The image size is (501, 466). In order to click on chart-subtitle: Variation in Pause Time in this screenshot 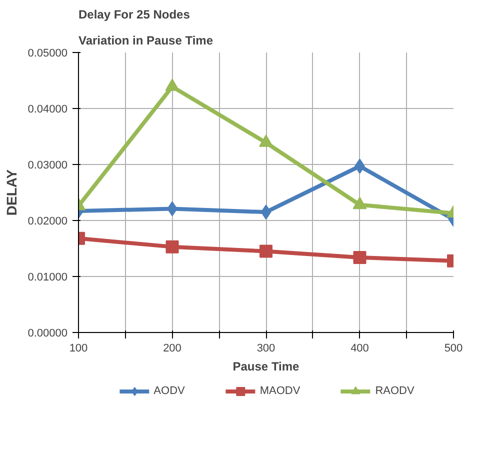, I will do `click(146, 41)`.